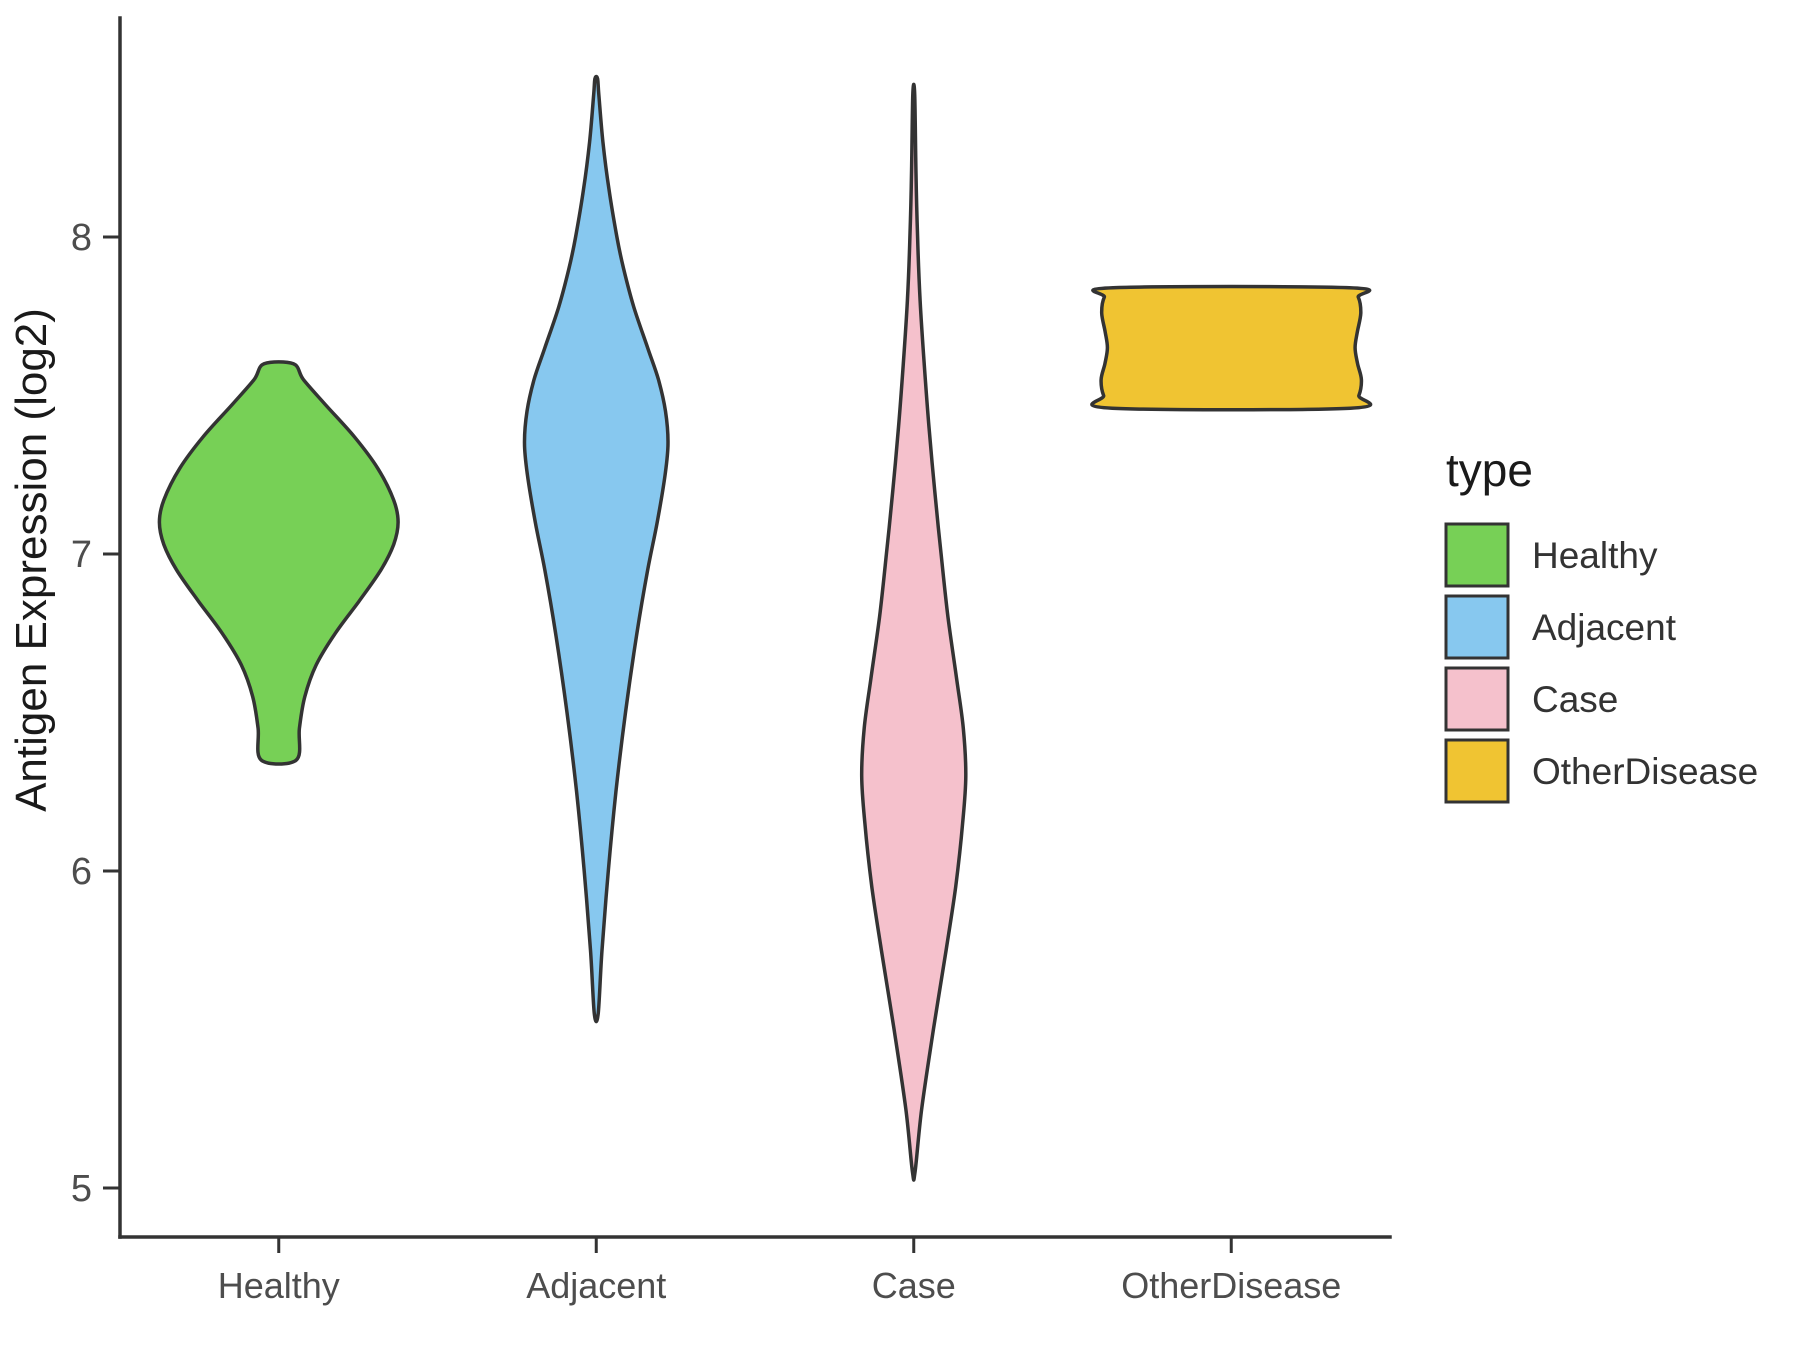 This screenshot has height=1350, width=1800. What do you see at coordinates (1575, 699) in the screenshot?
I see `legend-label-case: Case` at bounding box center [1575, 699].